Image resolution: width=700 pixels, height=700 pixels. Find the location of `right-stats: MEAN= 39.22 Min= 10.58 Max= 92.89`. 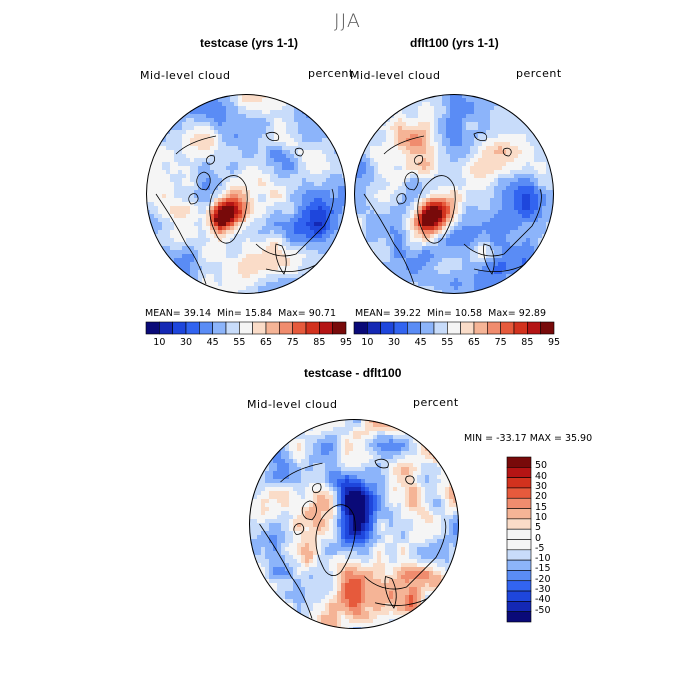

right-stats: MEAN= 39.22 Min= 10.58 Max= 92.89 is located at coordinates (450, 313).